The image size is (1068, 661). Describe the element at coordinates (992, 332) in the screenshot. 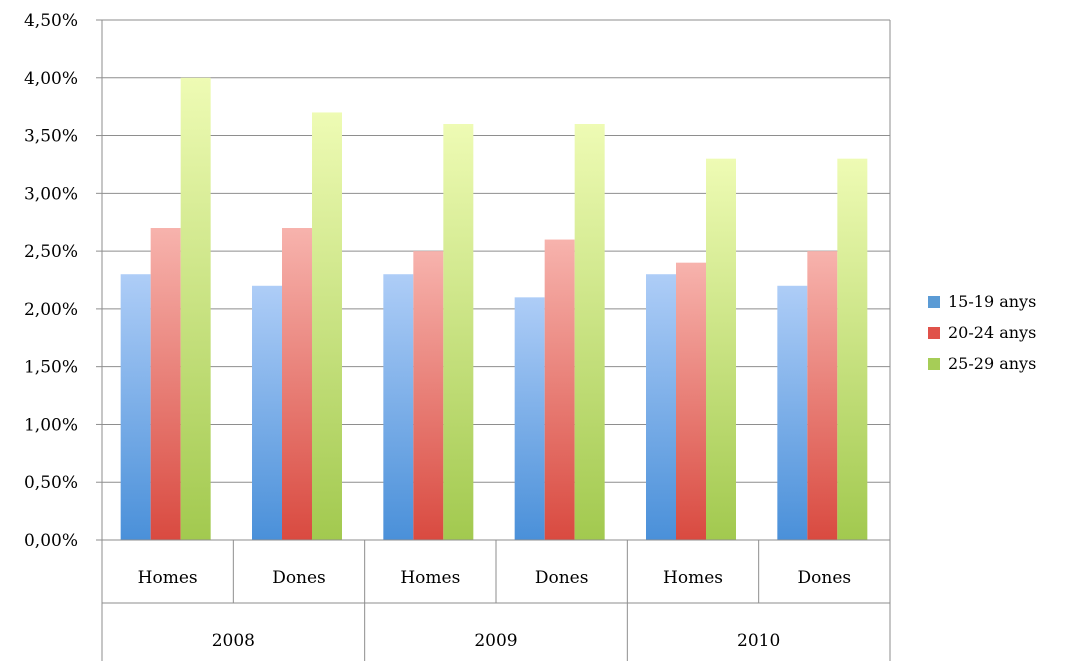

I see `legend-label: 20-24 anys` at that location.